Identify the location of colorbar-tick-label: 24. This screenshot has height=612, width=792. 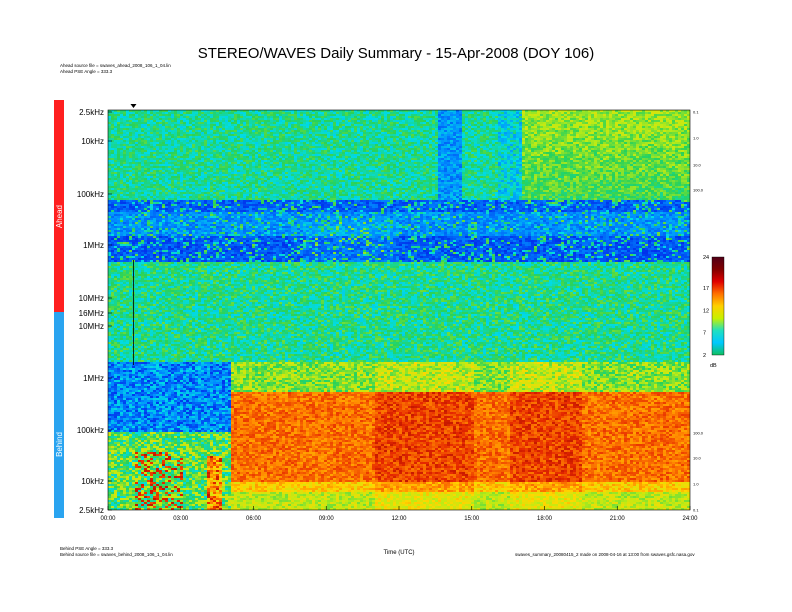
(706, 258).